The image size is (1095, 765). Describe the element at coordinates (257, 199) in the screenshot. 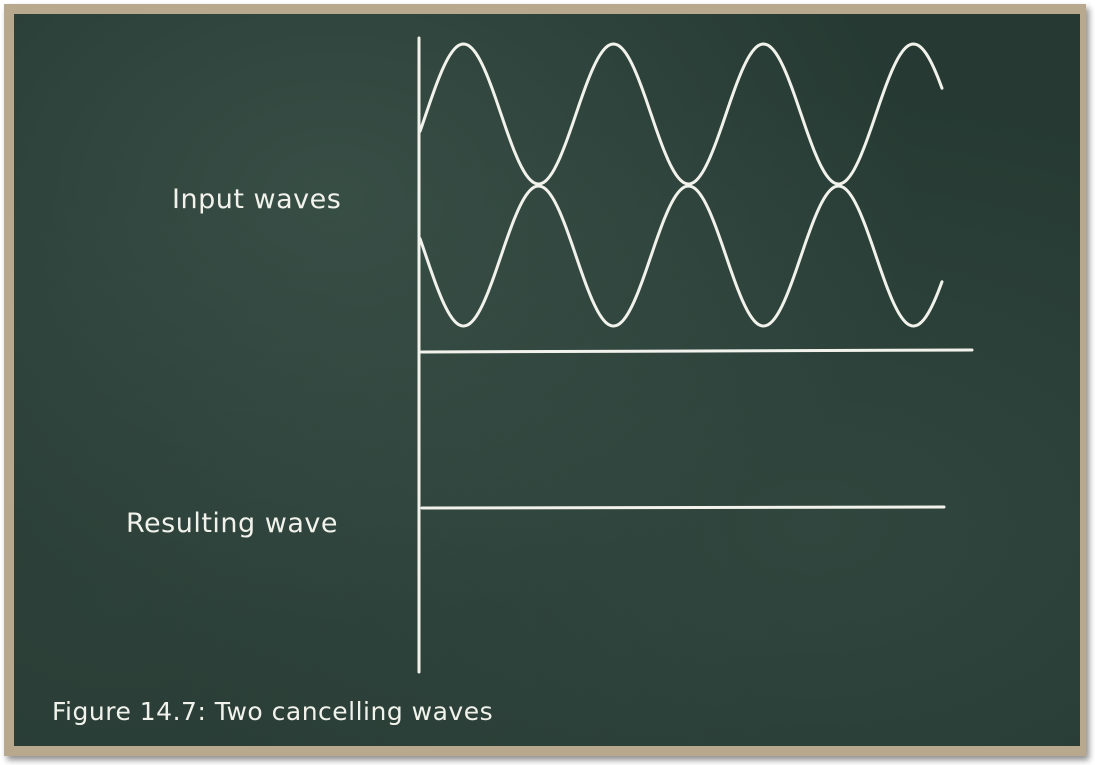

I see `input-waves-label: Input waves` at that location.